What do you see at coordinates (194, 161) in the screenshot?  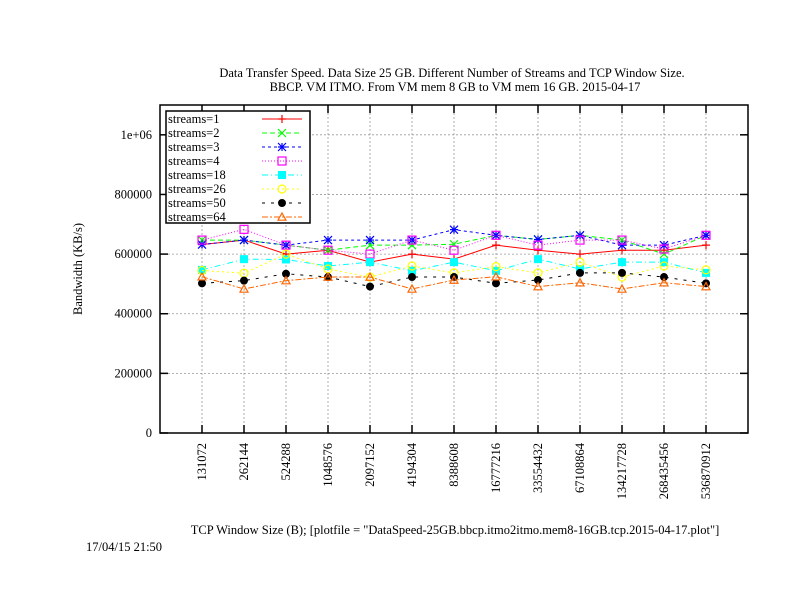 I see `legend-label: streams=4` at bounding box center [194, 161].